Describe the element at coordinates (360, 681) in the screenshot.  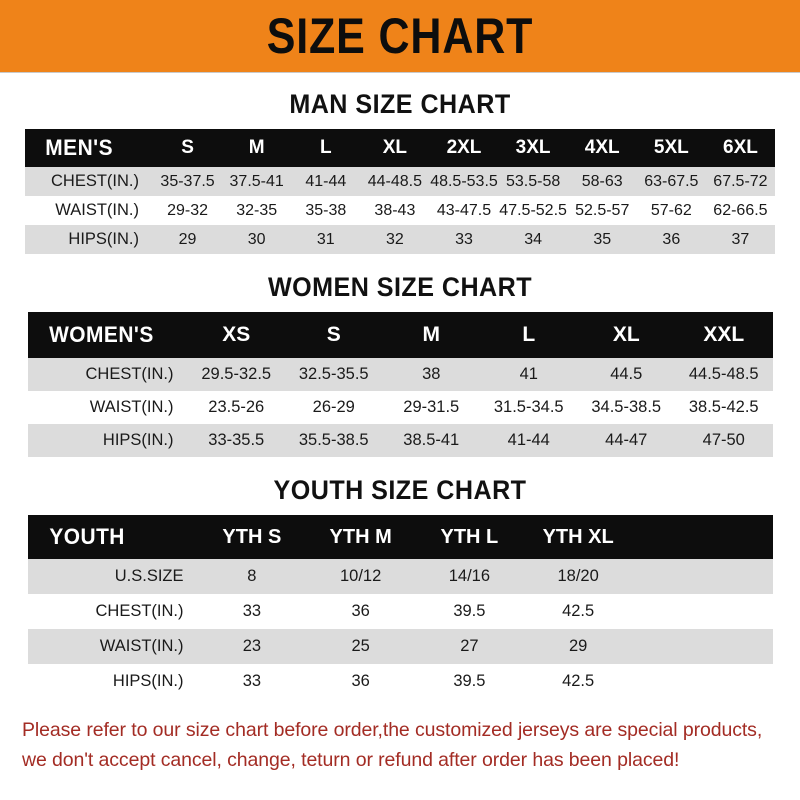
I see `youth-cell-3-1: 36` at that location.